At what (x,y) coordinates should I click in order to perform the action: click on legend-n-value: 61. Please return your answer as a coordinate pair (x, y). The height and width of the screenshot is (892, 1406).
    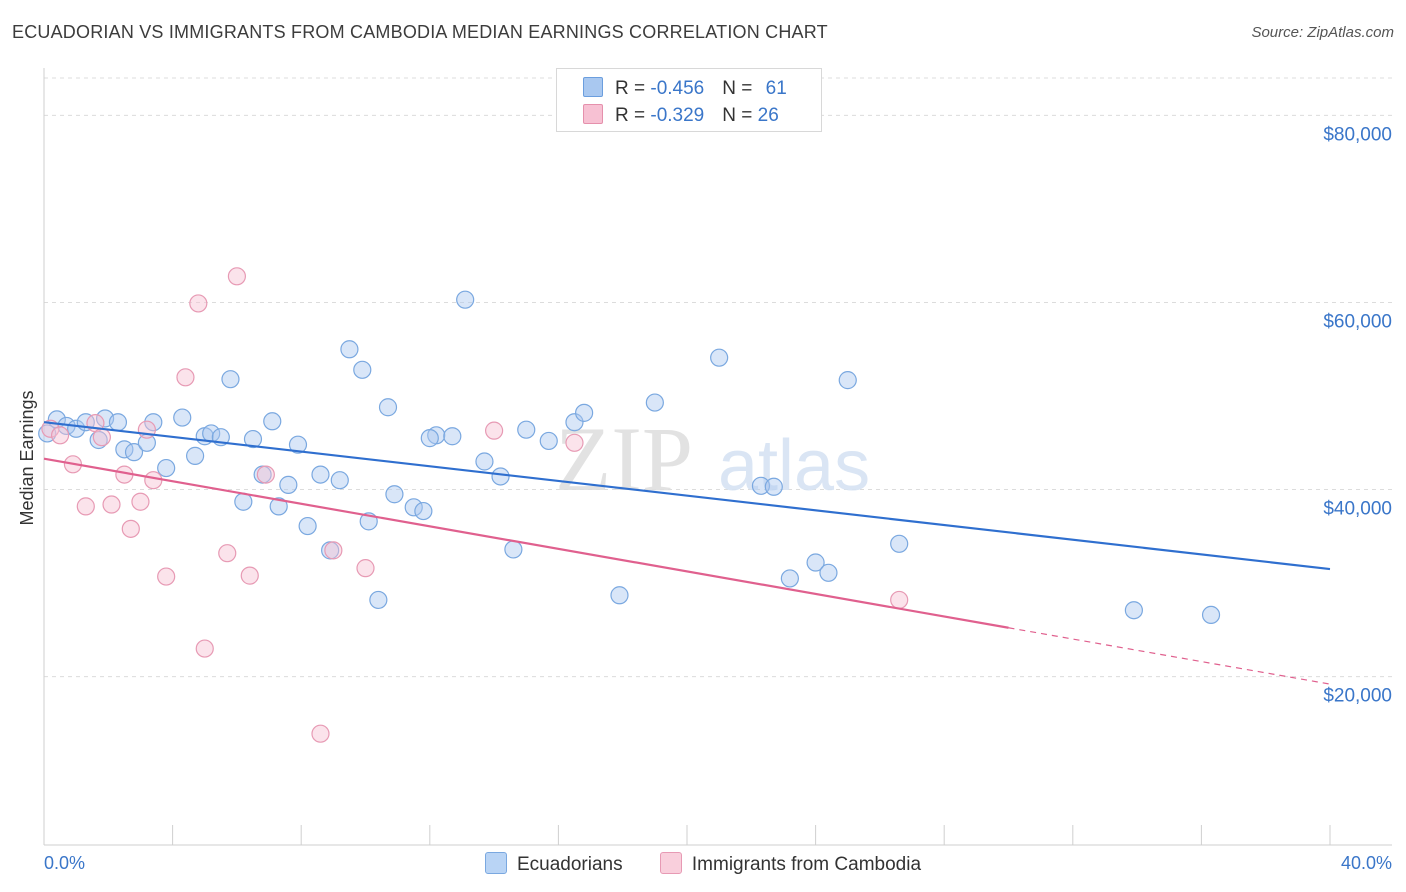
    Looking at the image, I should click on (776, 88).